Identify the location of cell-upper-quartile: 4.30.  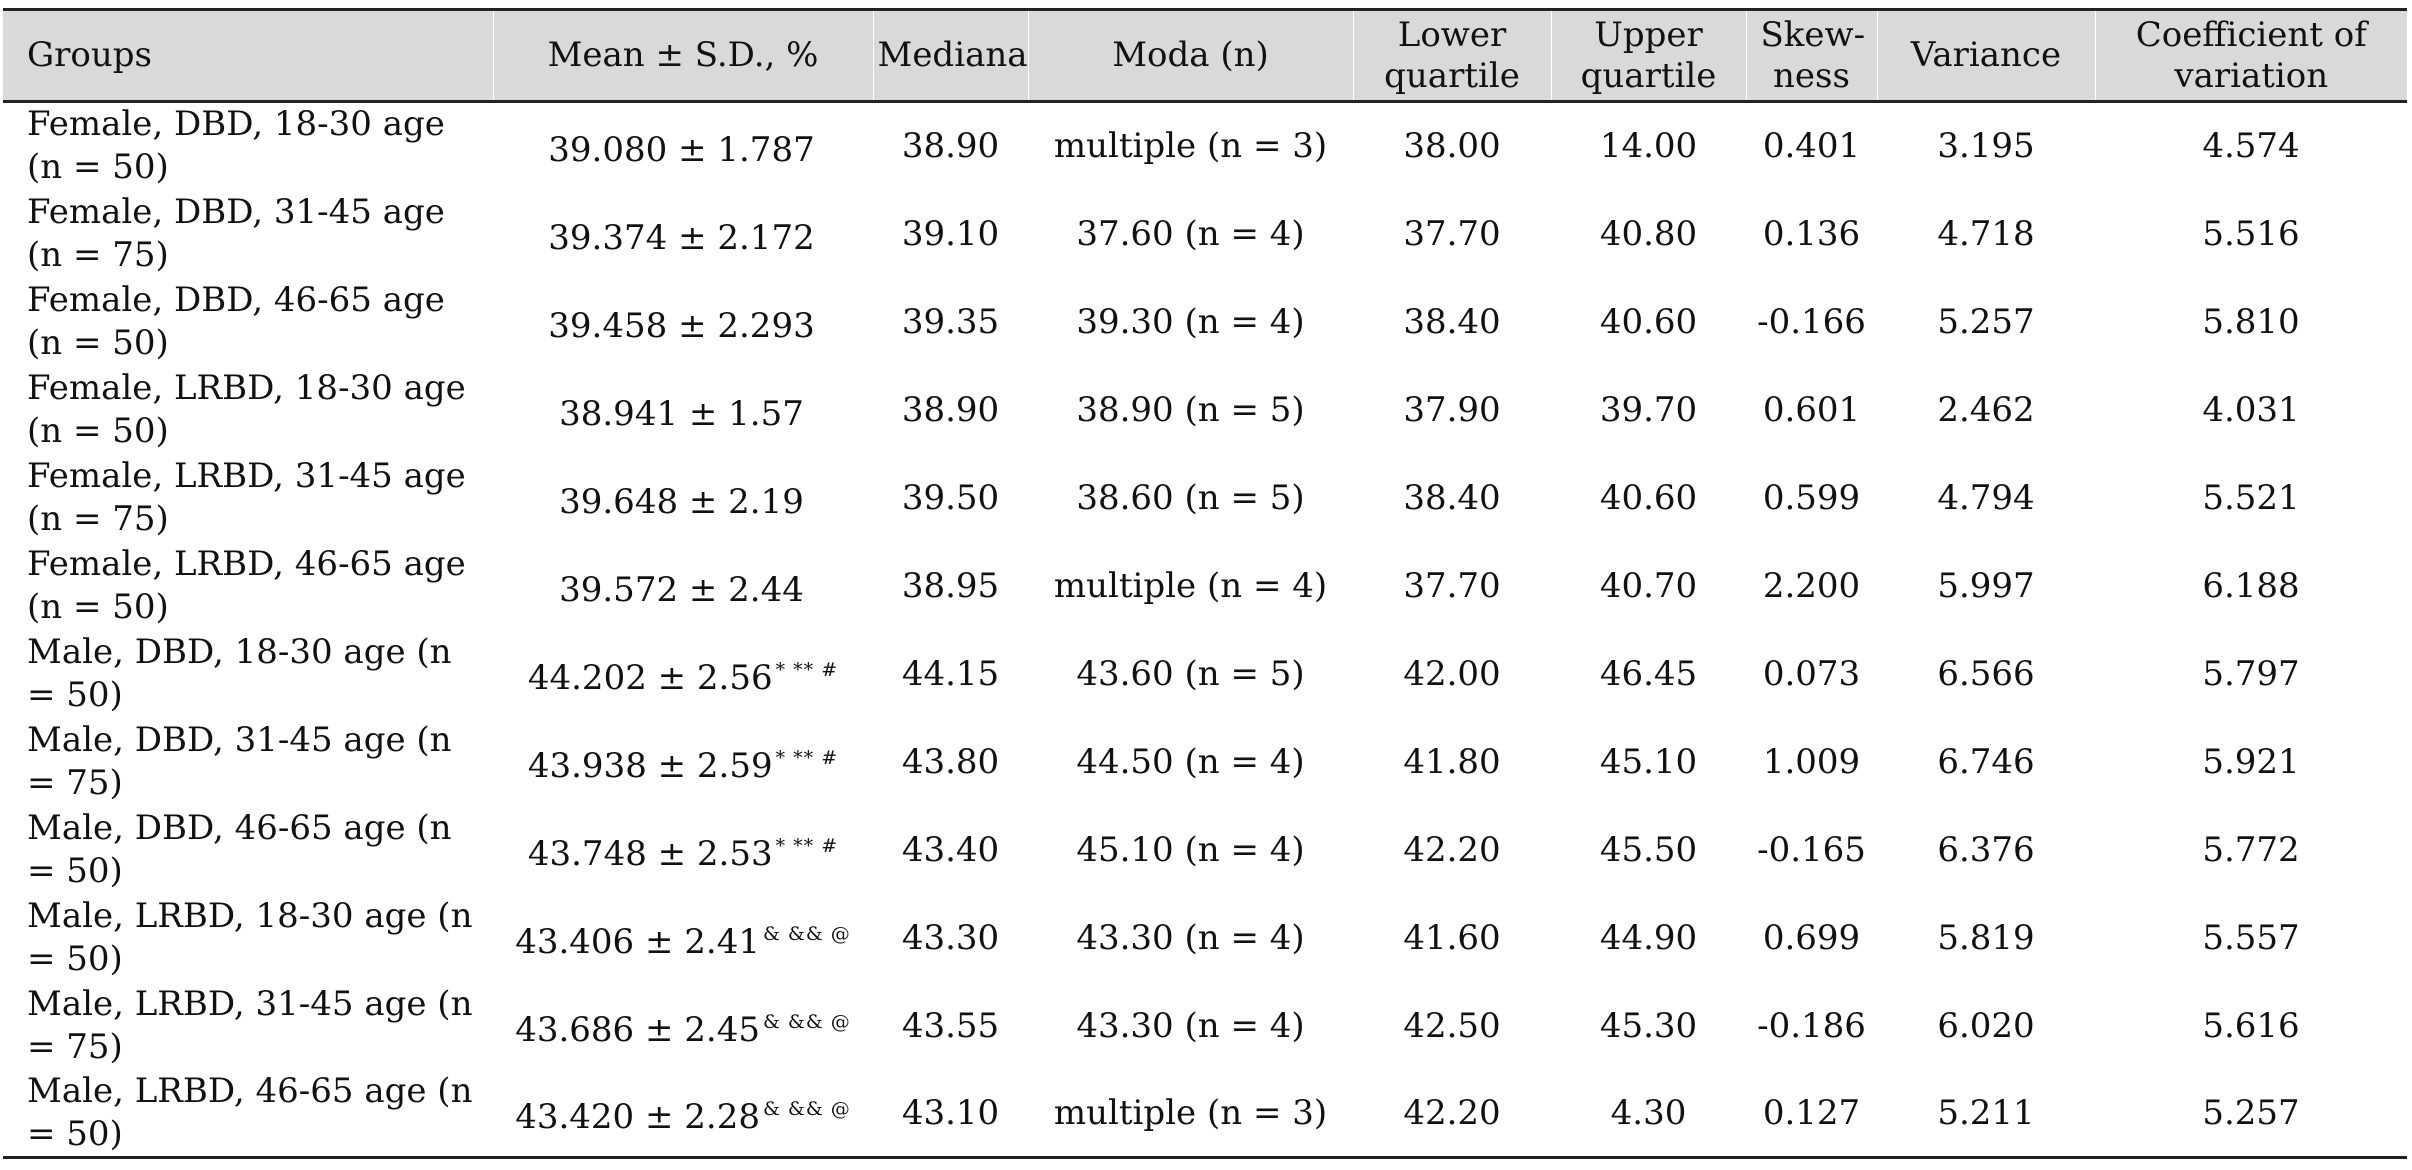
(1648, 1114).